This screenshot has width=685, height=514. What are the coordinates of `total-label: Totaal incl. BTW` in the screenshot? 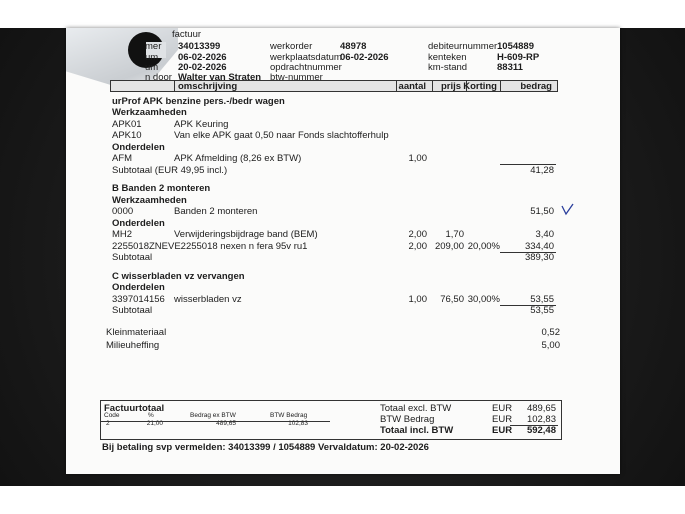 It's located at (417, 430).